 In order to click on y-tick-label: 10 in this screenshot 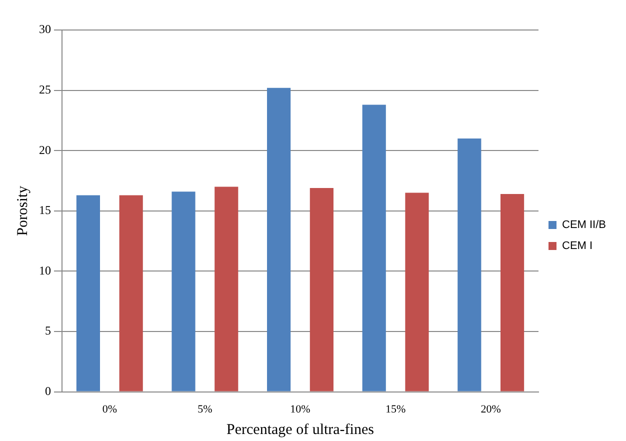, I will do `click(45, 270)`.